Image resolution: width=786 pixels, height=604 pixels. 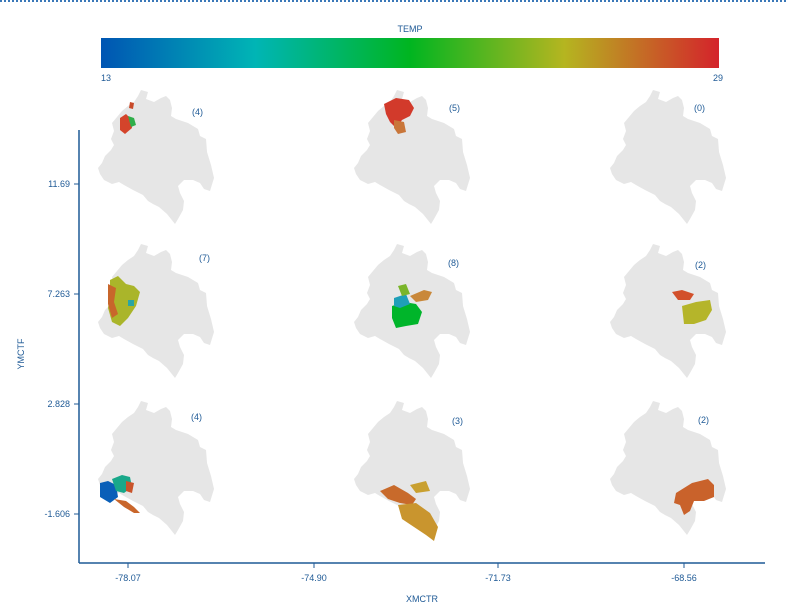 What do you see at coordinates (128, 578) in the screenshot?
I see `x-tick-label: -78.07` at bounding box center [128, 578].